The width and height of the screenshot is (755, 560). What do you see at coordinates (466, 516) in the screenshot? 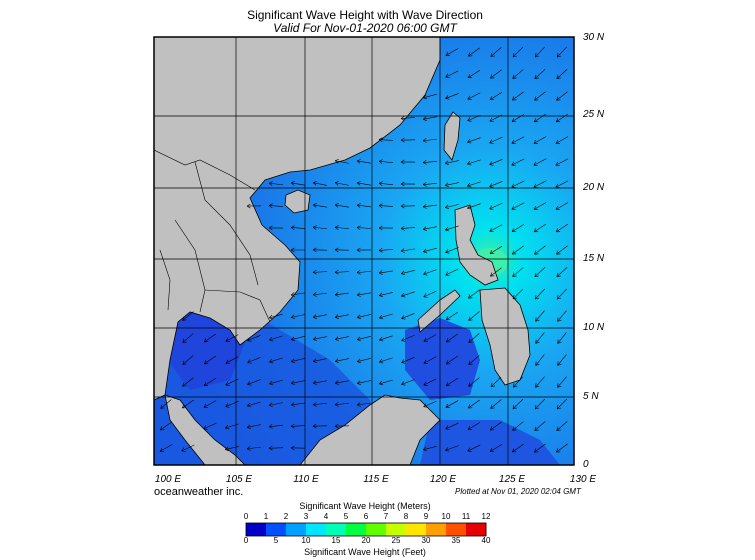
I see `colorbar-meters-tick: 11` at bounding box center [466, 516].